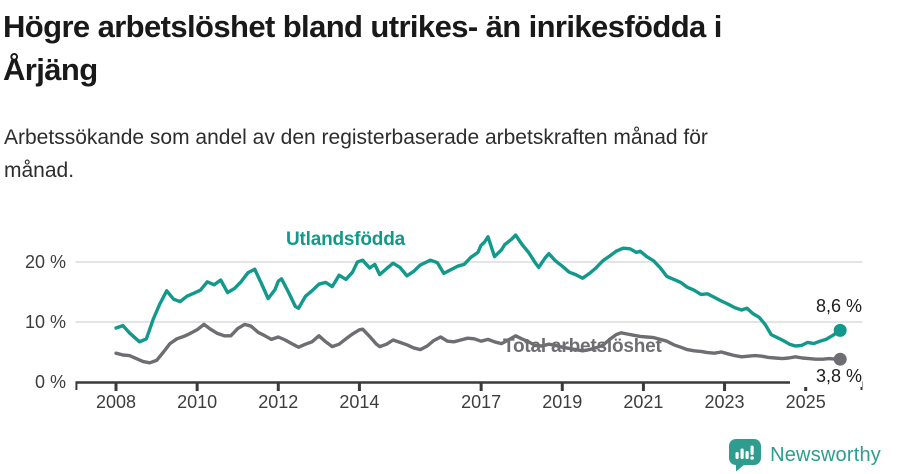  What do you see at coordinates (825, 454) in the screenshot?
I see `brand-wordmark: Newsworthy` at bounding box center [825, 454].